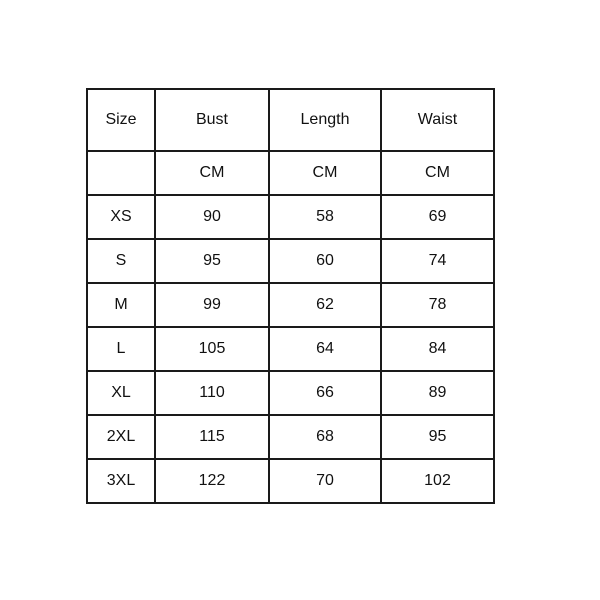 The width and height of the screenshot is (600, 600). I want to click on table-row: 3XL 122 70 102, so click(290, 481).